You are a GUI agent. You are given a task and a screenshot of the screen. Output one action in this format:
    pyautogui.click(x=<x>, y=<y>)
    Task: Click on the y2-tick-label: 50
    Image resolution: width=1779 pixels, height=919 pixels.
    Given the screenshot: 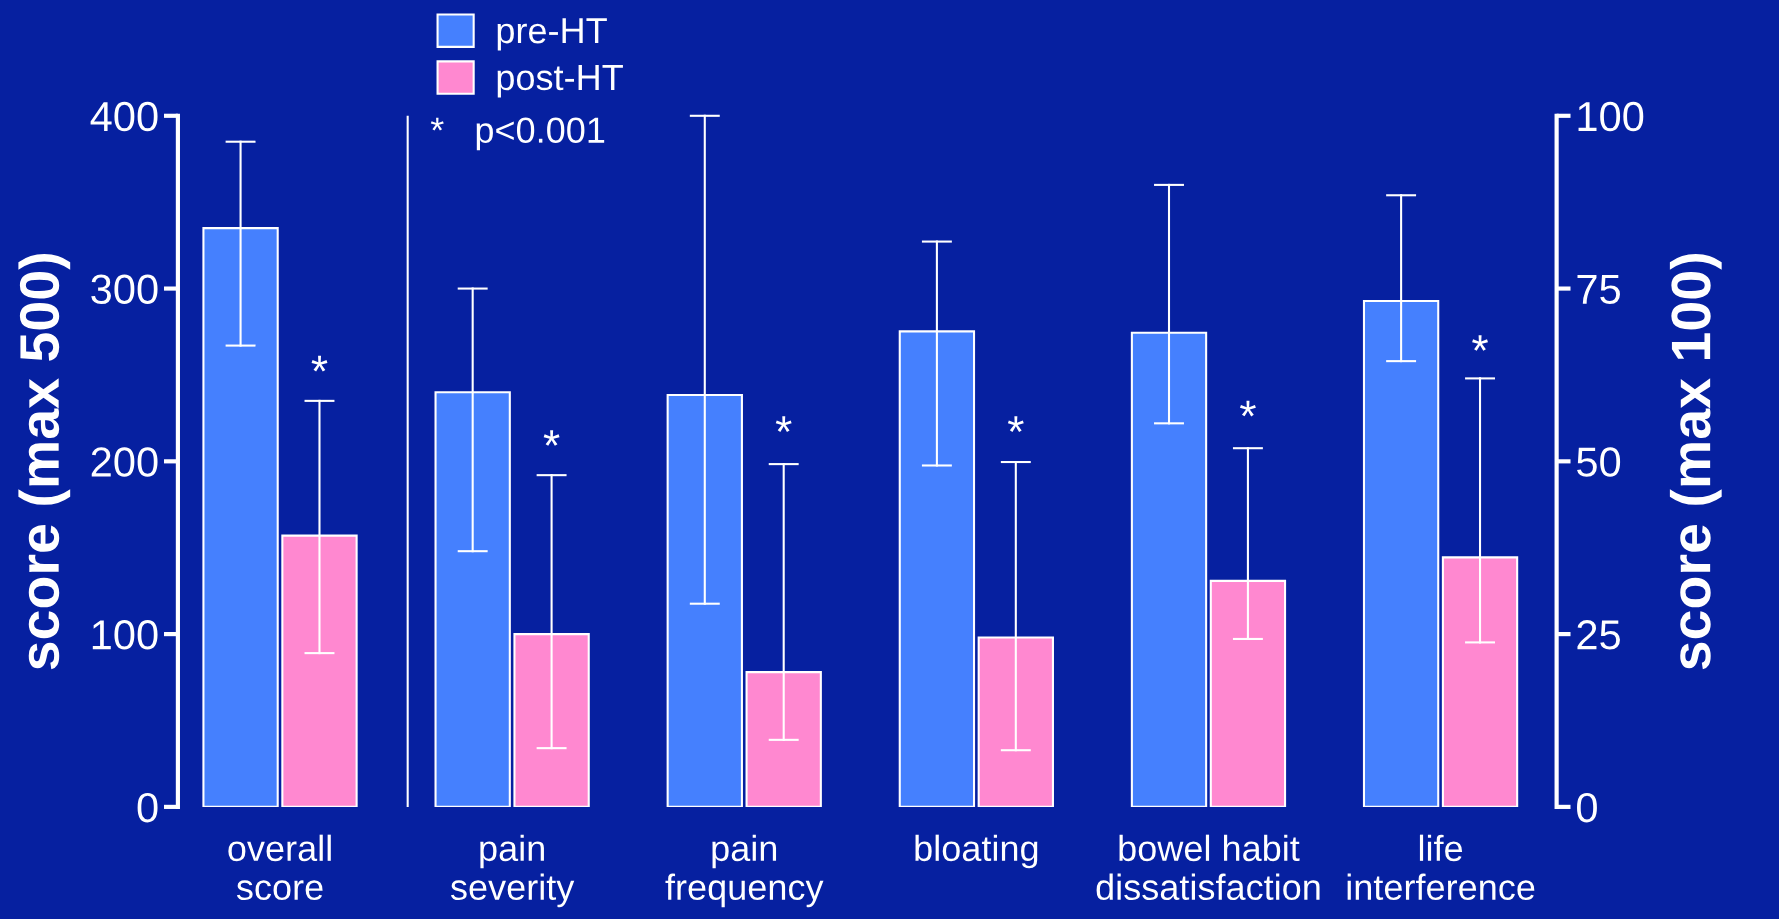 What is the action you would take?
    pyautogui.click(x=1599, y=462)
    